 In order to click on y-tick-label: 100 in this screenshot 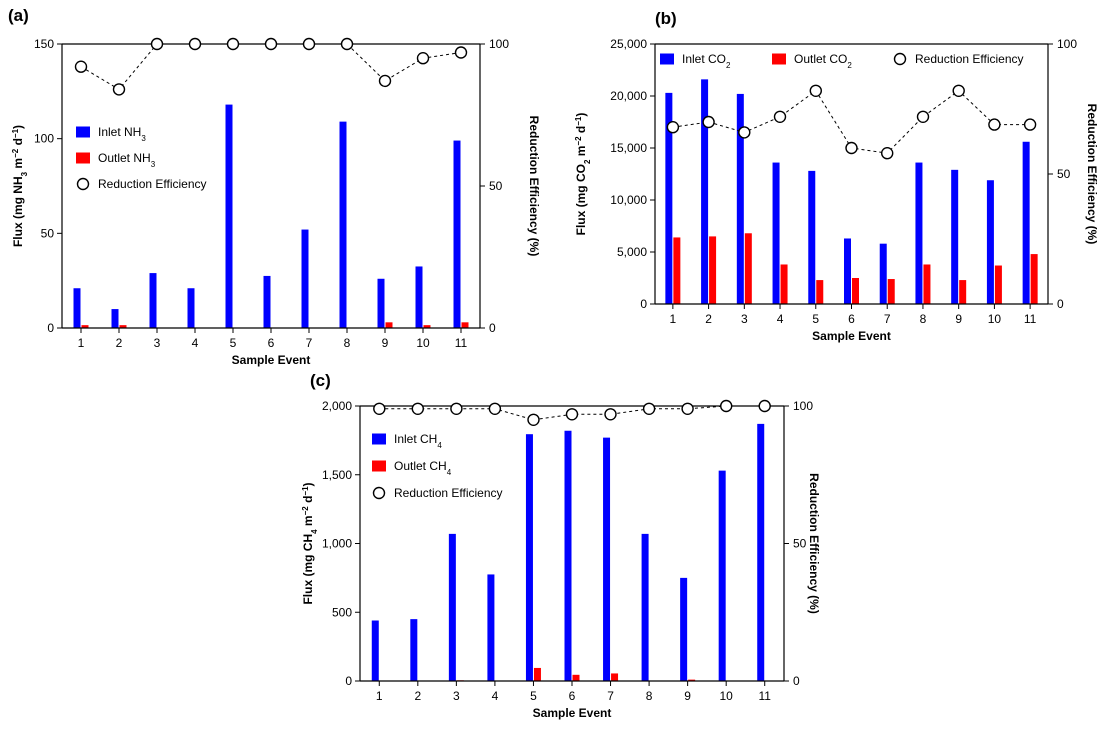, I will do `click(44, 139)`.